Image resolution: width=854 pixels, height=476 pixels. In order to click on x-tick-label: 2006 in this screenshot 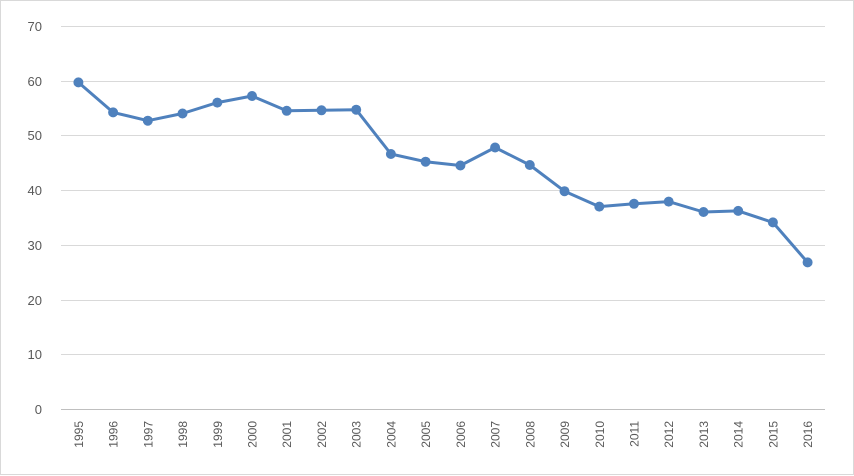, I will do `click(461, 434)`.